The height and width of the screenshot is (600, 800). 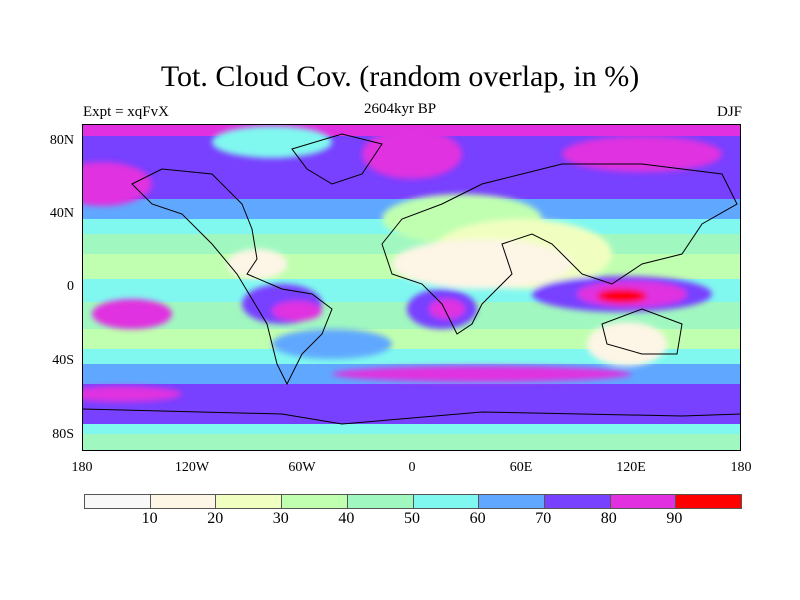 I want to click on lon-label-60e: 60E, so click(x=521, y=467).